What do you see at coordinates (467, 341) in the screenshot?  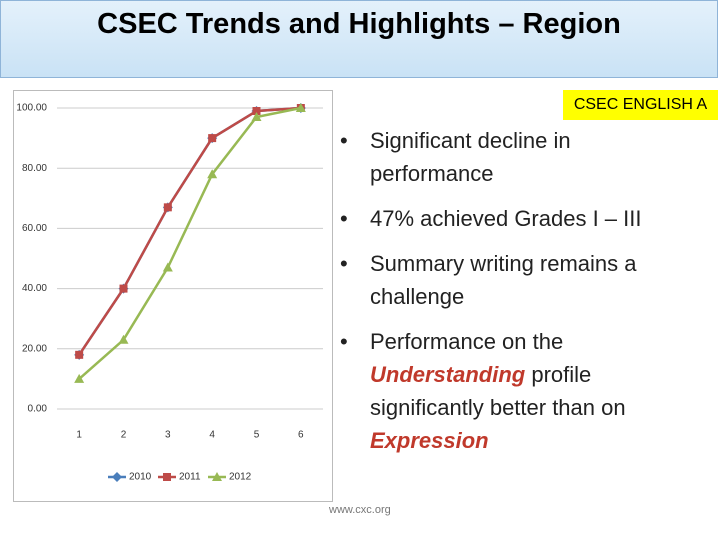 I see `bullet-text: Performance on the` at bounding box center [467, 341].